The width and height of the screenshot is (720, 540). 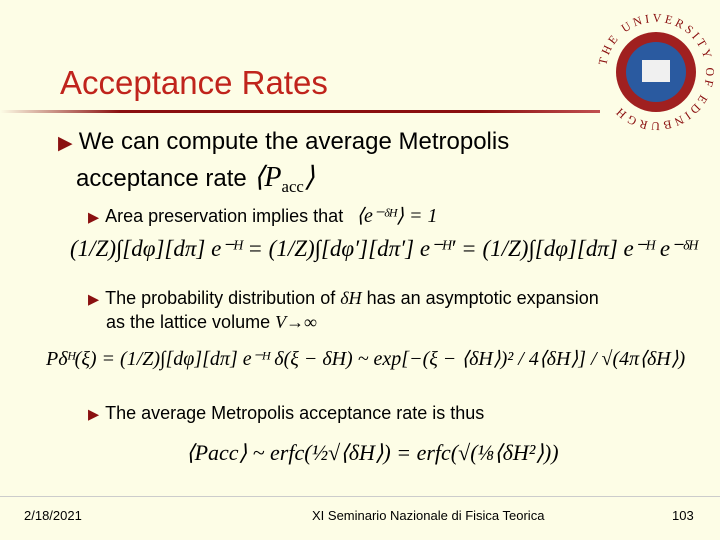 I want to click on footer-date: 2/18/2021, so click(x=53, y=515).